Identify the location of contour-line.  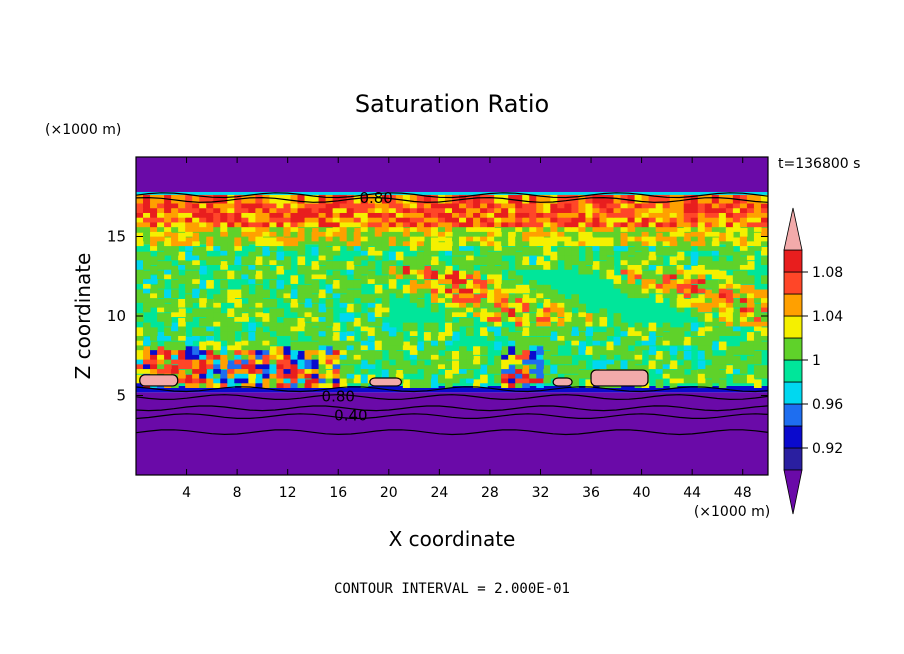
(452, 199).